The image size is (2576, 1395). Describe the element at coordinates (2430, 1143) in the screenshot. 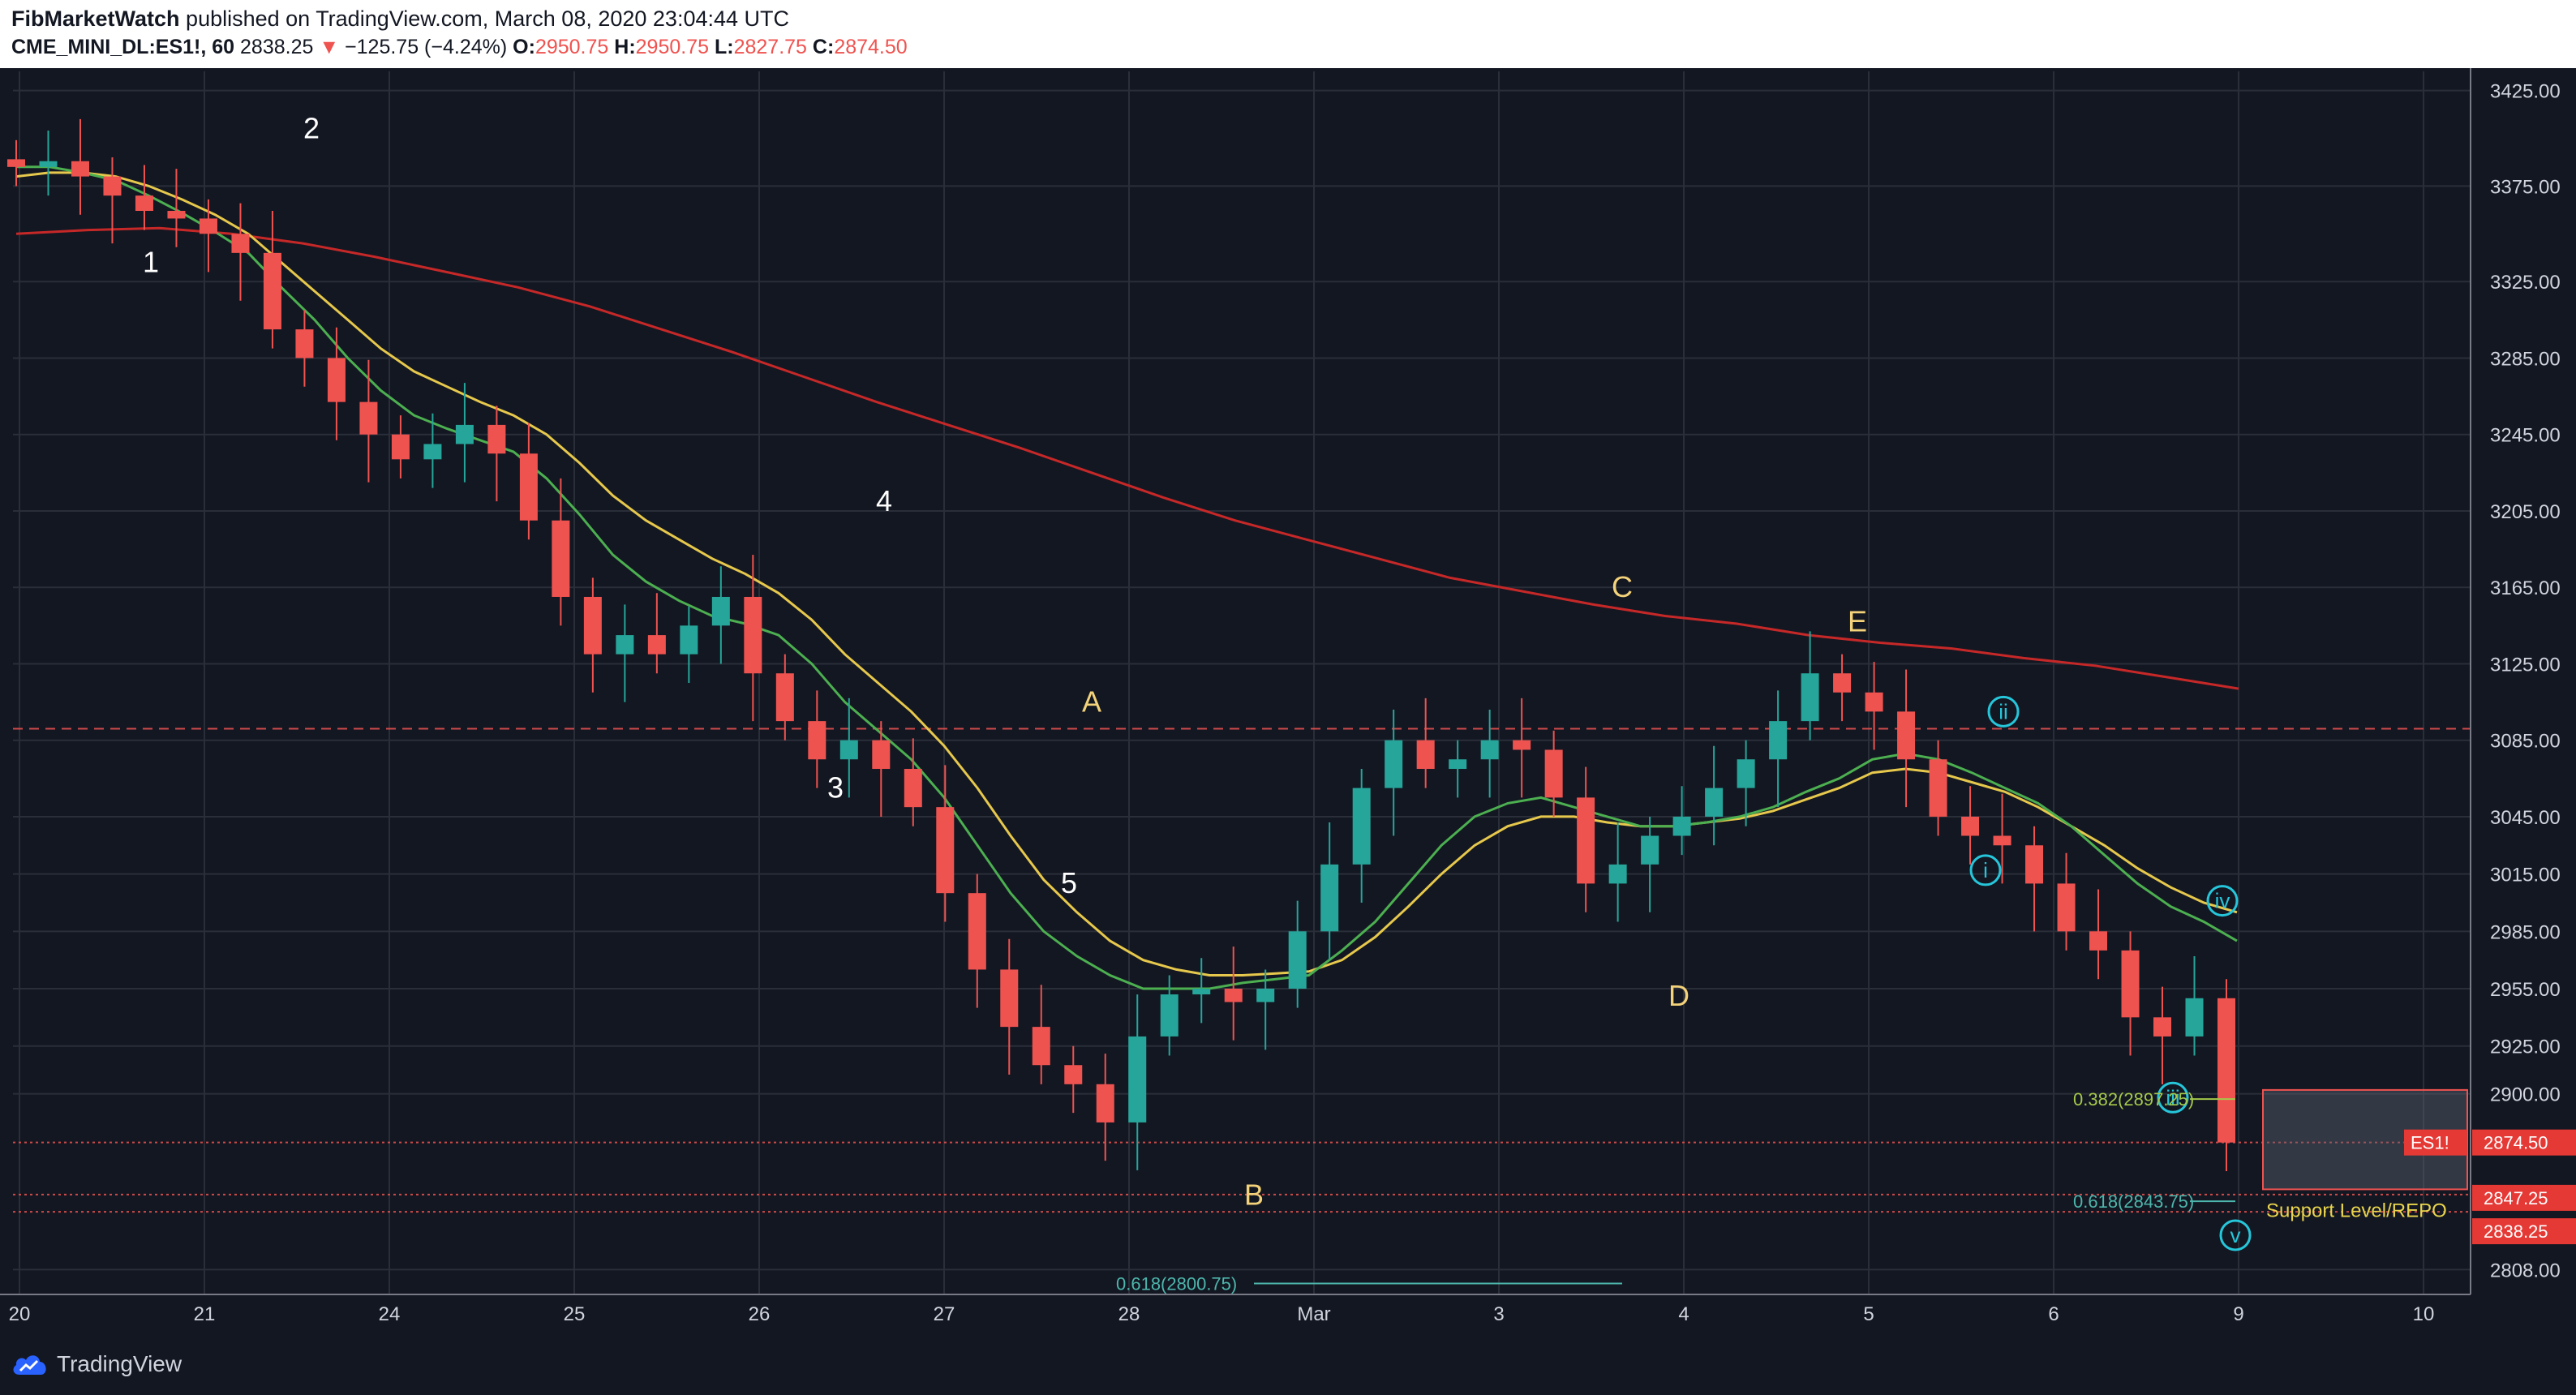

I see `symbol-tag-label: ES1!` at that location.